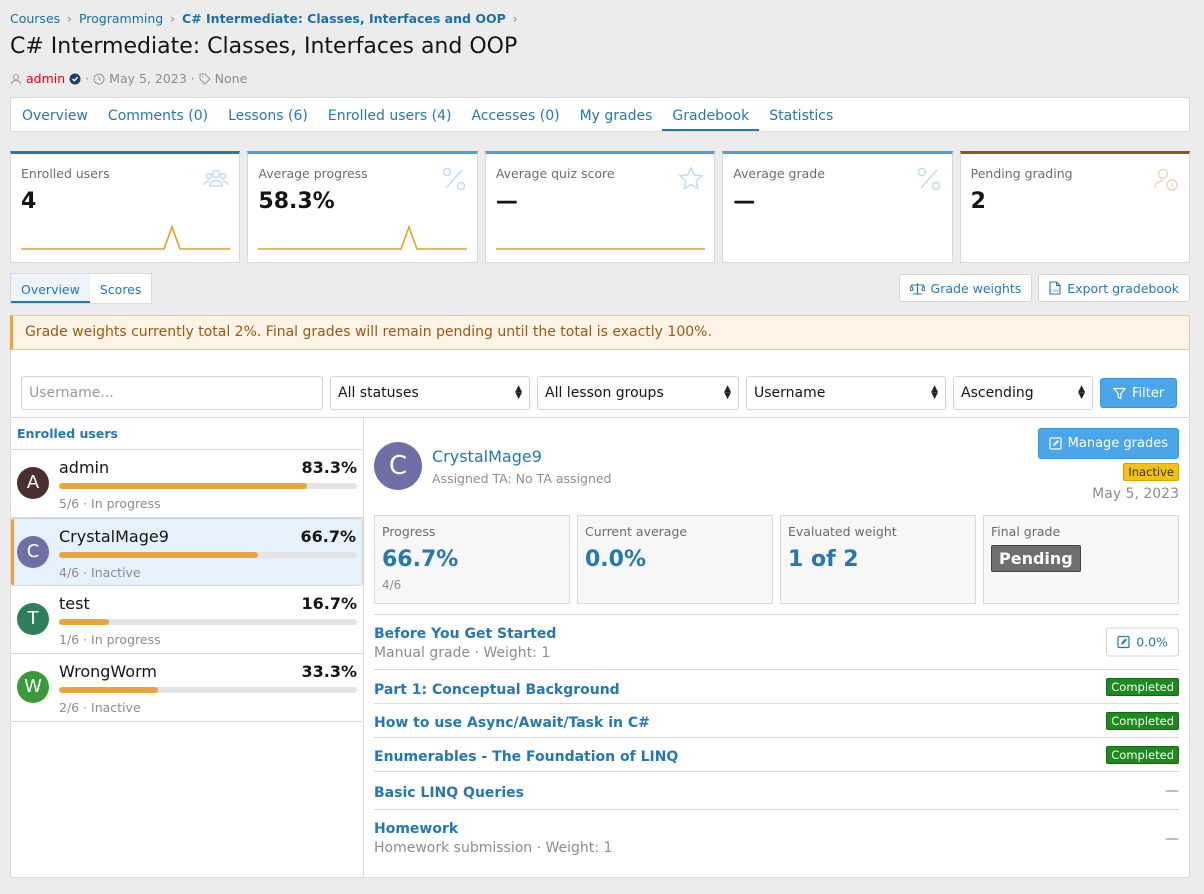 This screenshot has height=894, width=1204. I want to click on tab-statistics: Statistics, so click(801, 116).